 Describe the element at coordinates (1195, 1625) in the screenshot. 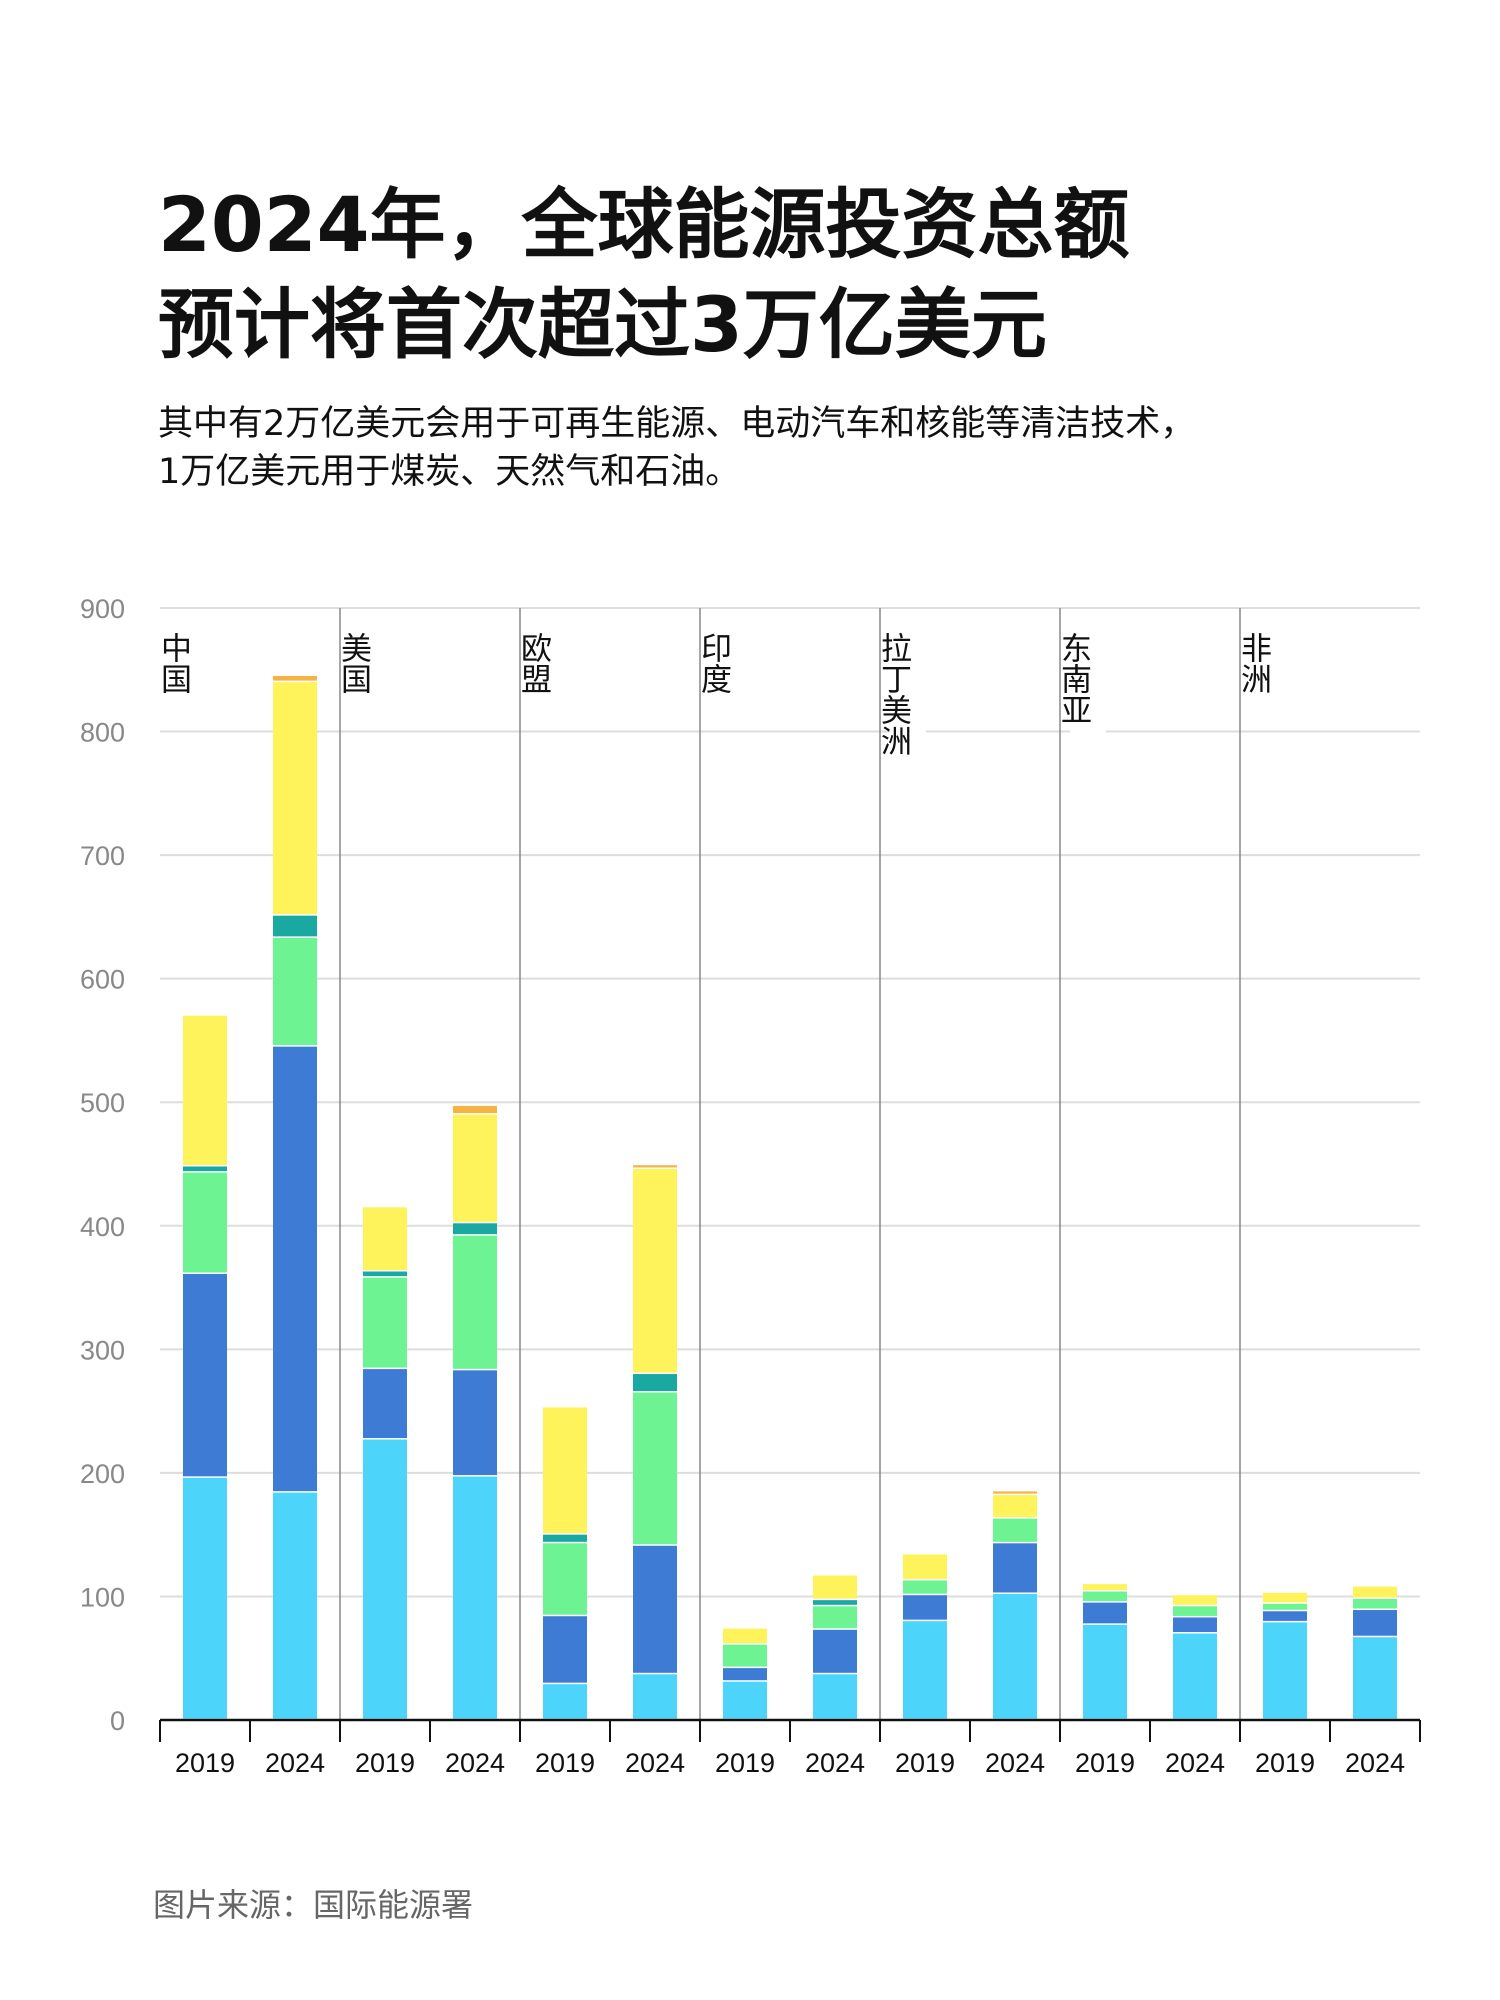

I see `bar-segment-东南亚-2024-s2` at that location.